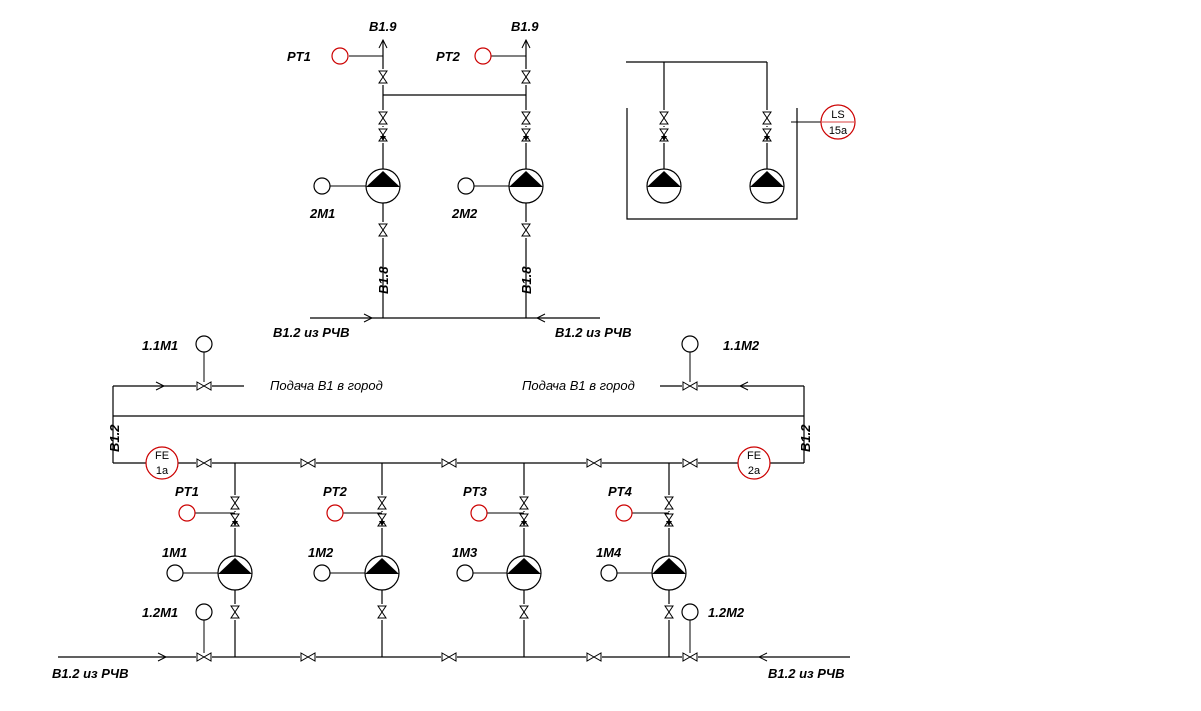 The image size is (1201, 711). I want to click on pump-1m1-icon, so click(235, 573).